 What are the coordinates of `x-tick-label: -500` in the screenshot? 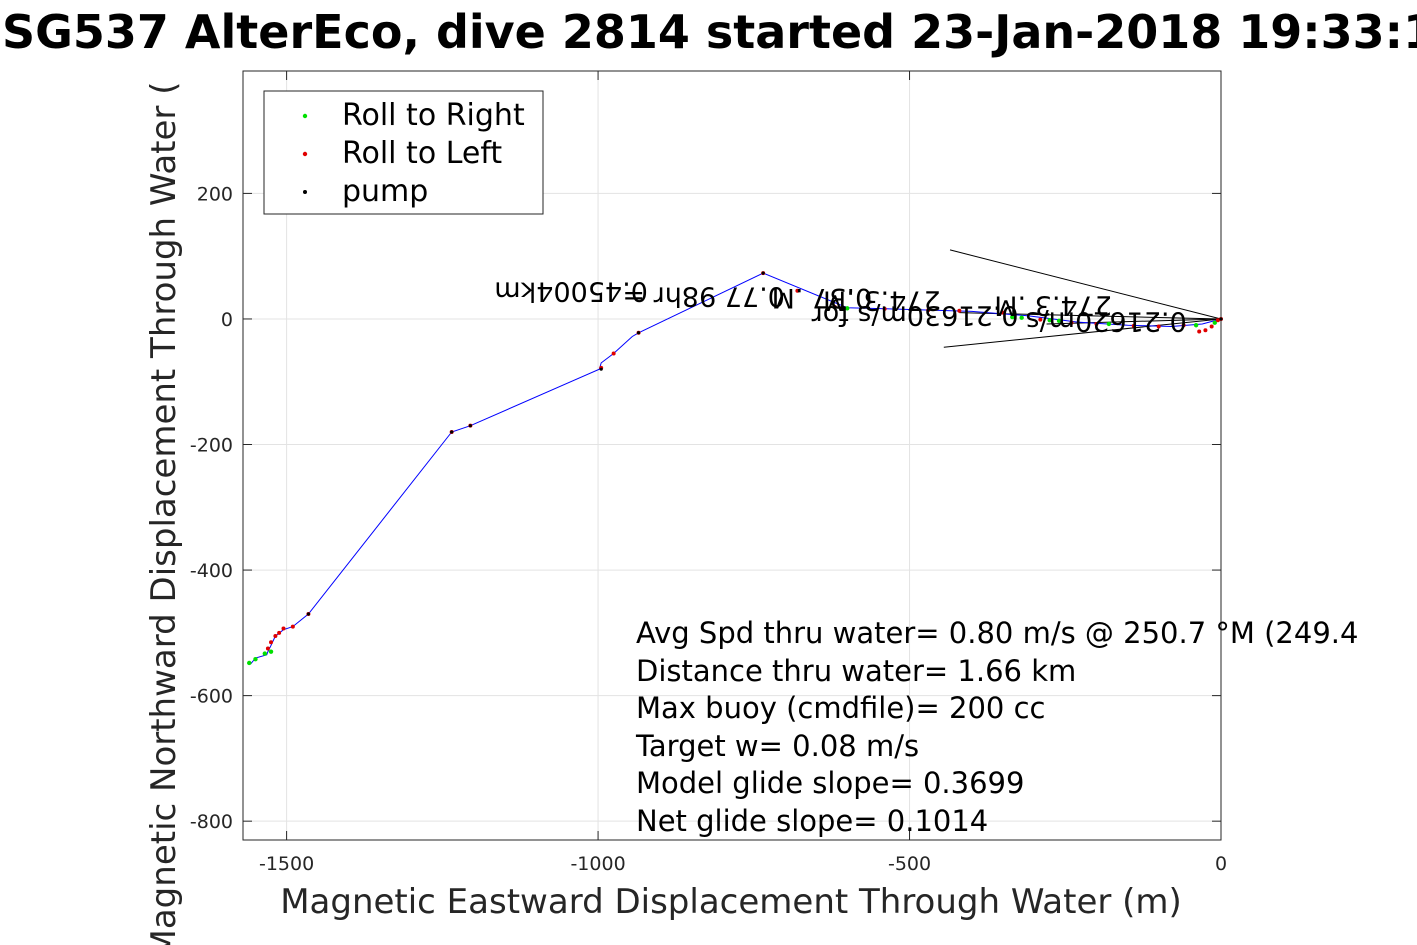 It's located at (909, 864).